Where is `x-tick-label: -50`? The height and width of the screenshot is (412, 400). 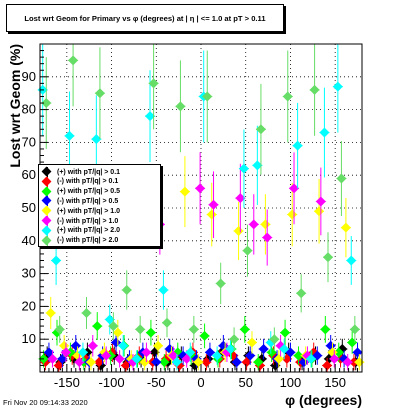 x-tick-label: -50 is located at coordinates (156, 382).